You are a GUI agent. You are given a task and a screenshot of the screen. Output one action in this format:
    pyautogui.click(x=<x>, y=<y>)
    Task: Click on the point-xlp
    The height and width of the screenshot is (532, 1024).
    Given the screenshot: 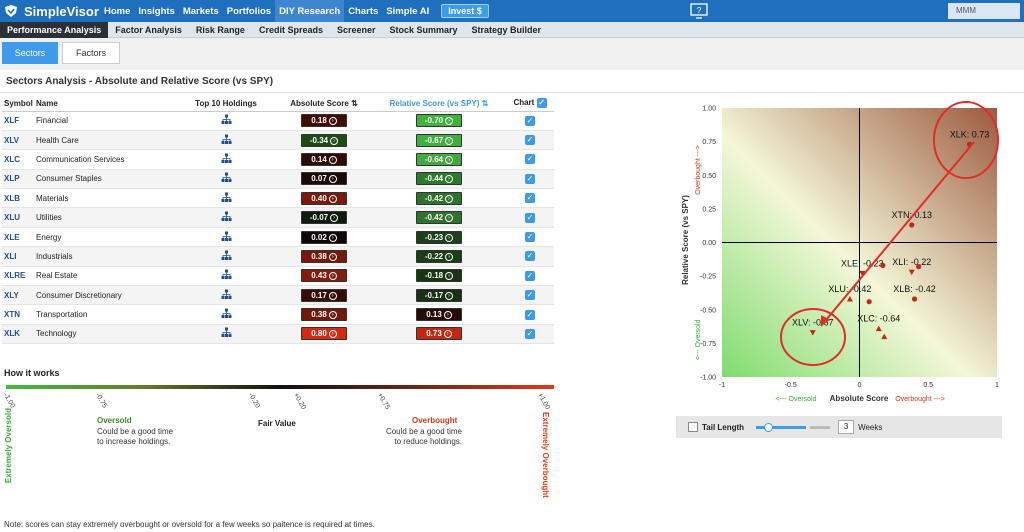 What is the action you would take?
    pyautogui.click(x=869, y=302)
    